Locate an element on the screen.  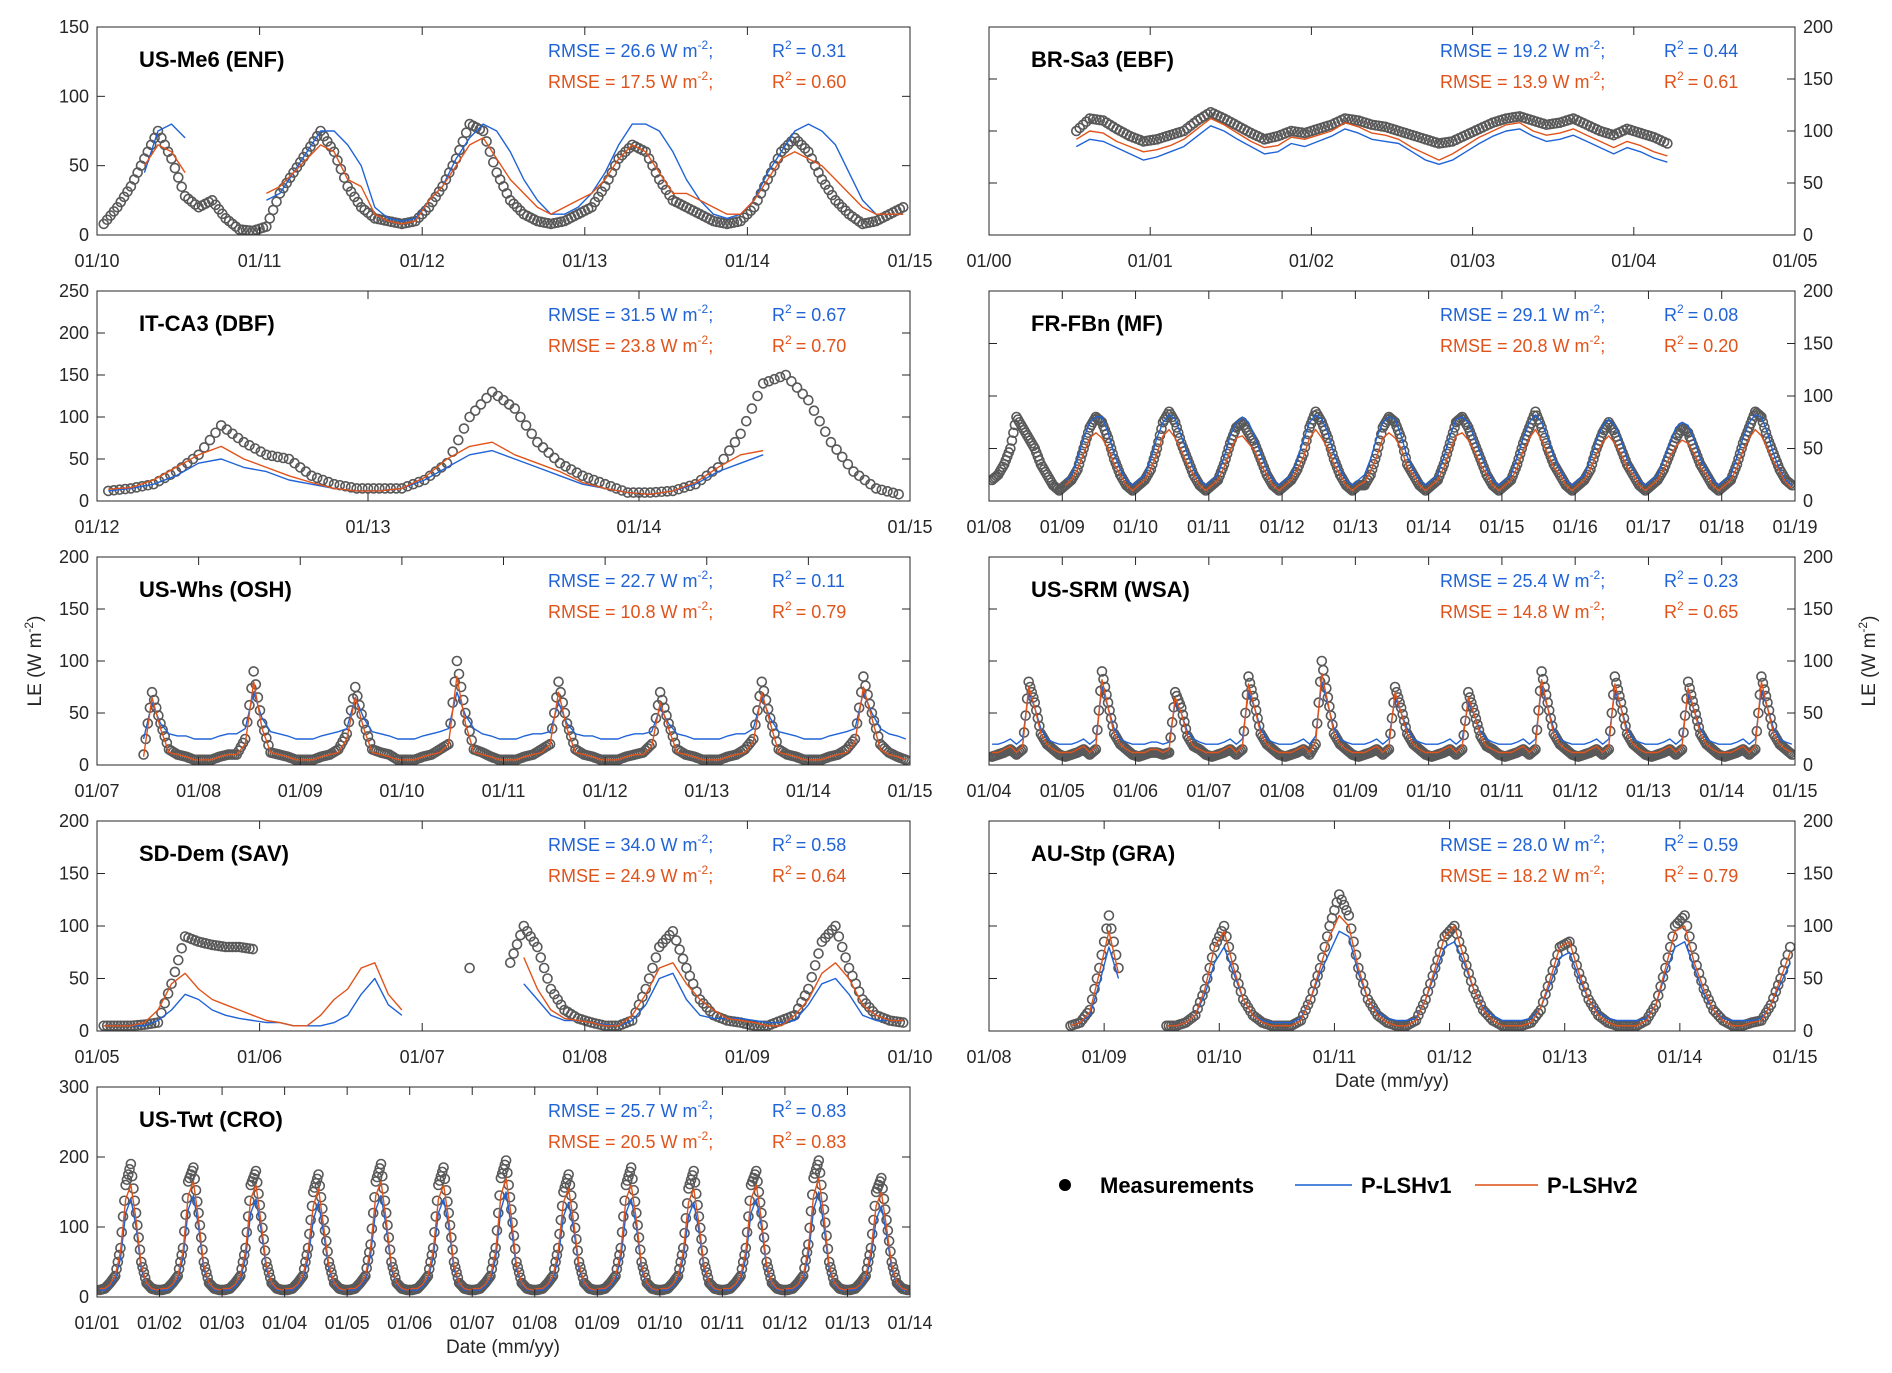
y-tick-label: 0 is located at coordinates (84, 1031).